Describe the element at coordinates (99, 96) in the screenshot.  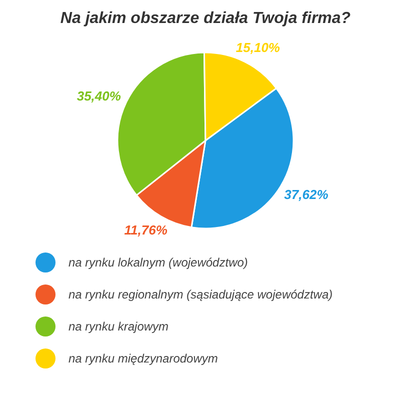
I see `data-label: 35,40%` at that location.